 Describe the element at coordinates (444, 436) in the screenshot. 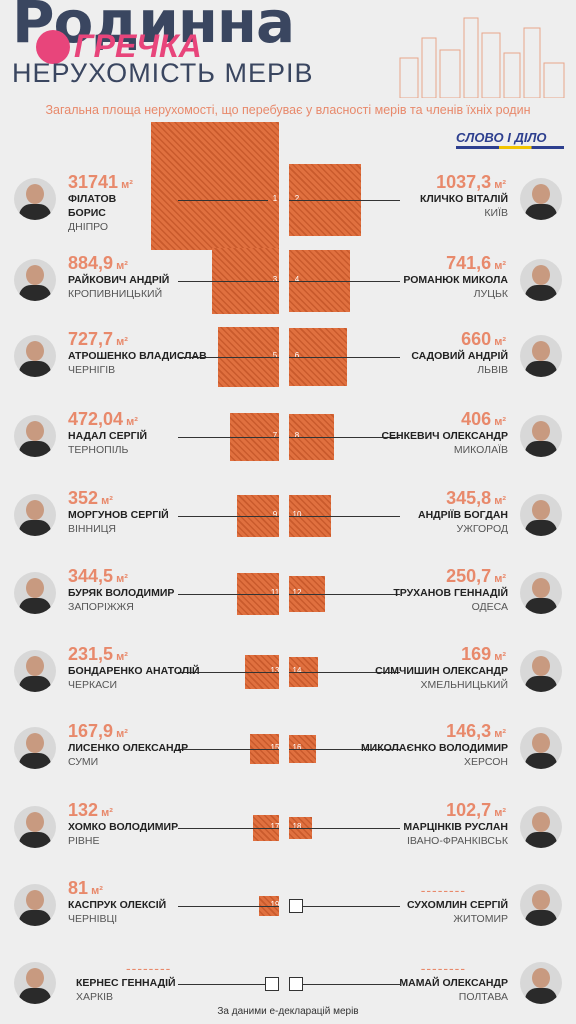

I see `name-right-3: СЕНКЕВИЧ ОЛЕКСАНДР` at that location.